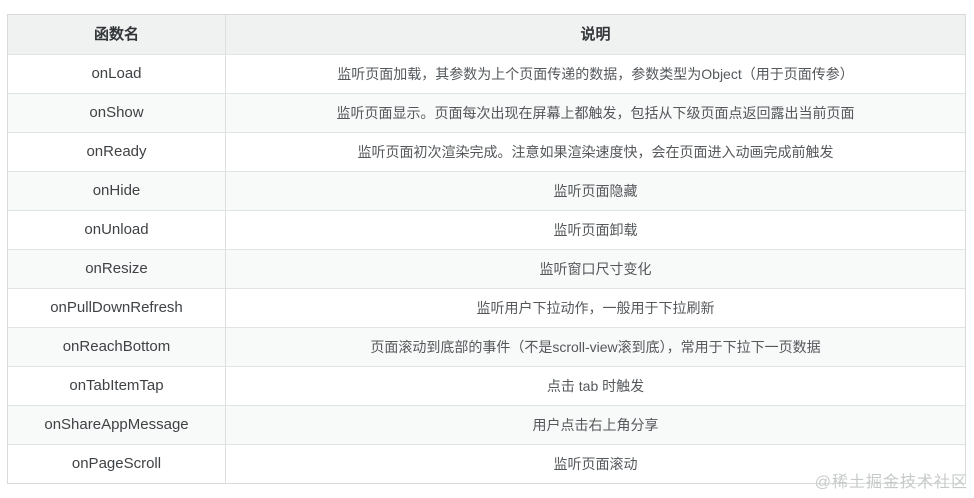  I want to click on function-name-cell: onPullDownRefresh, so click(117, 308).